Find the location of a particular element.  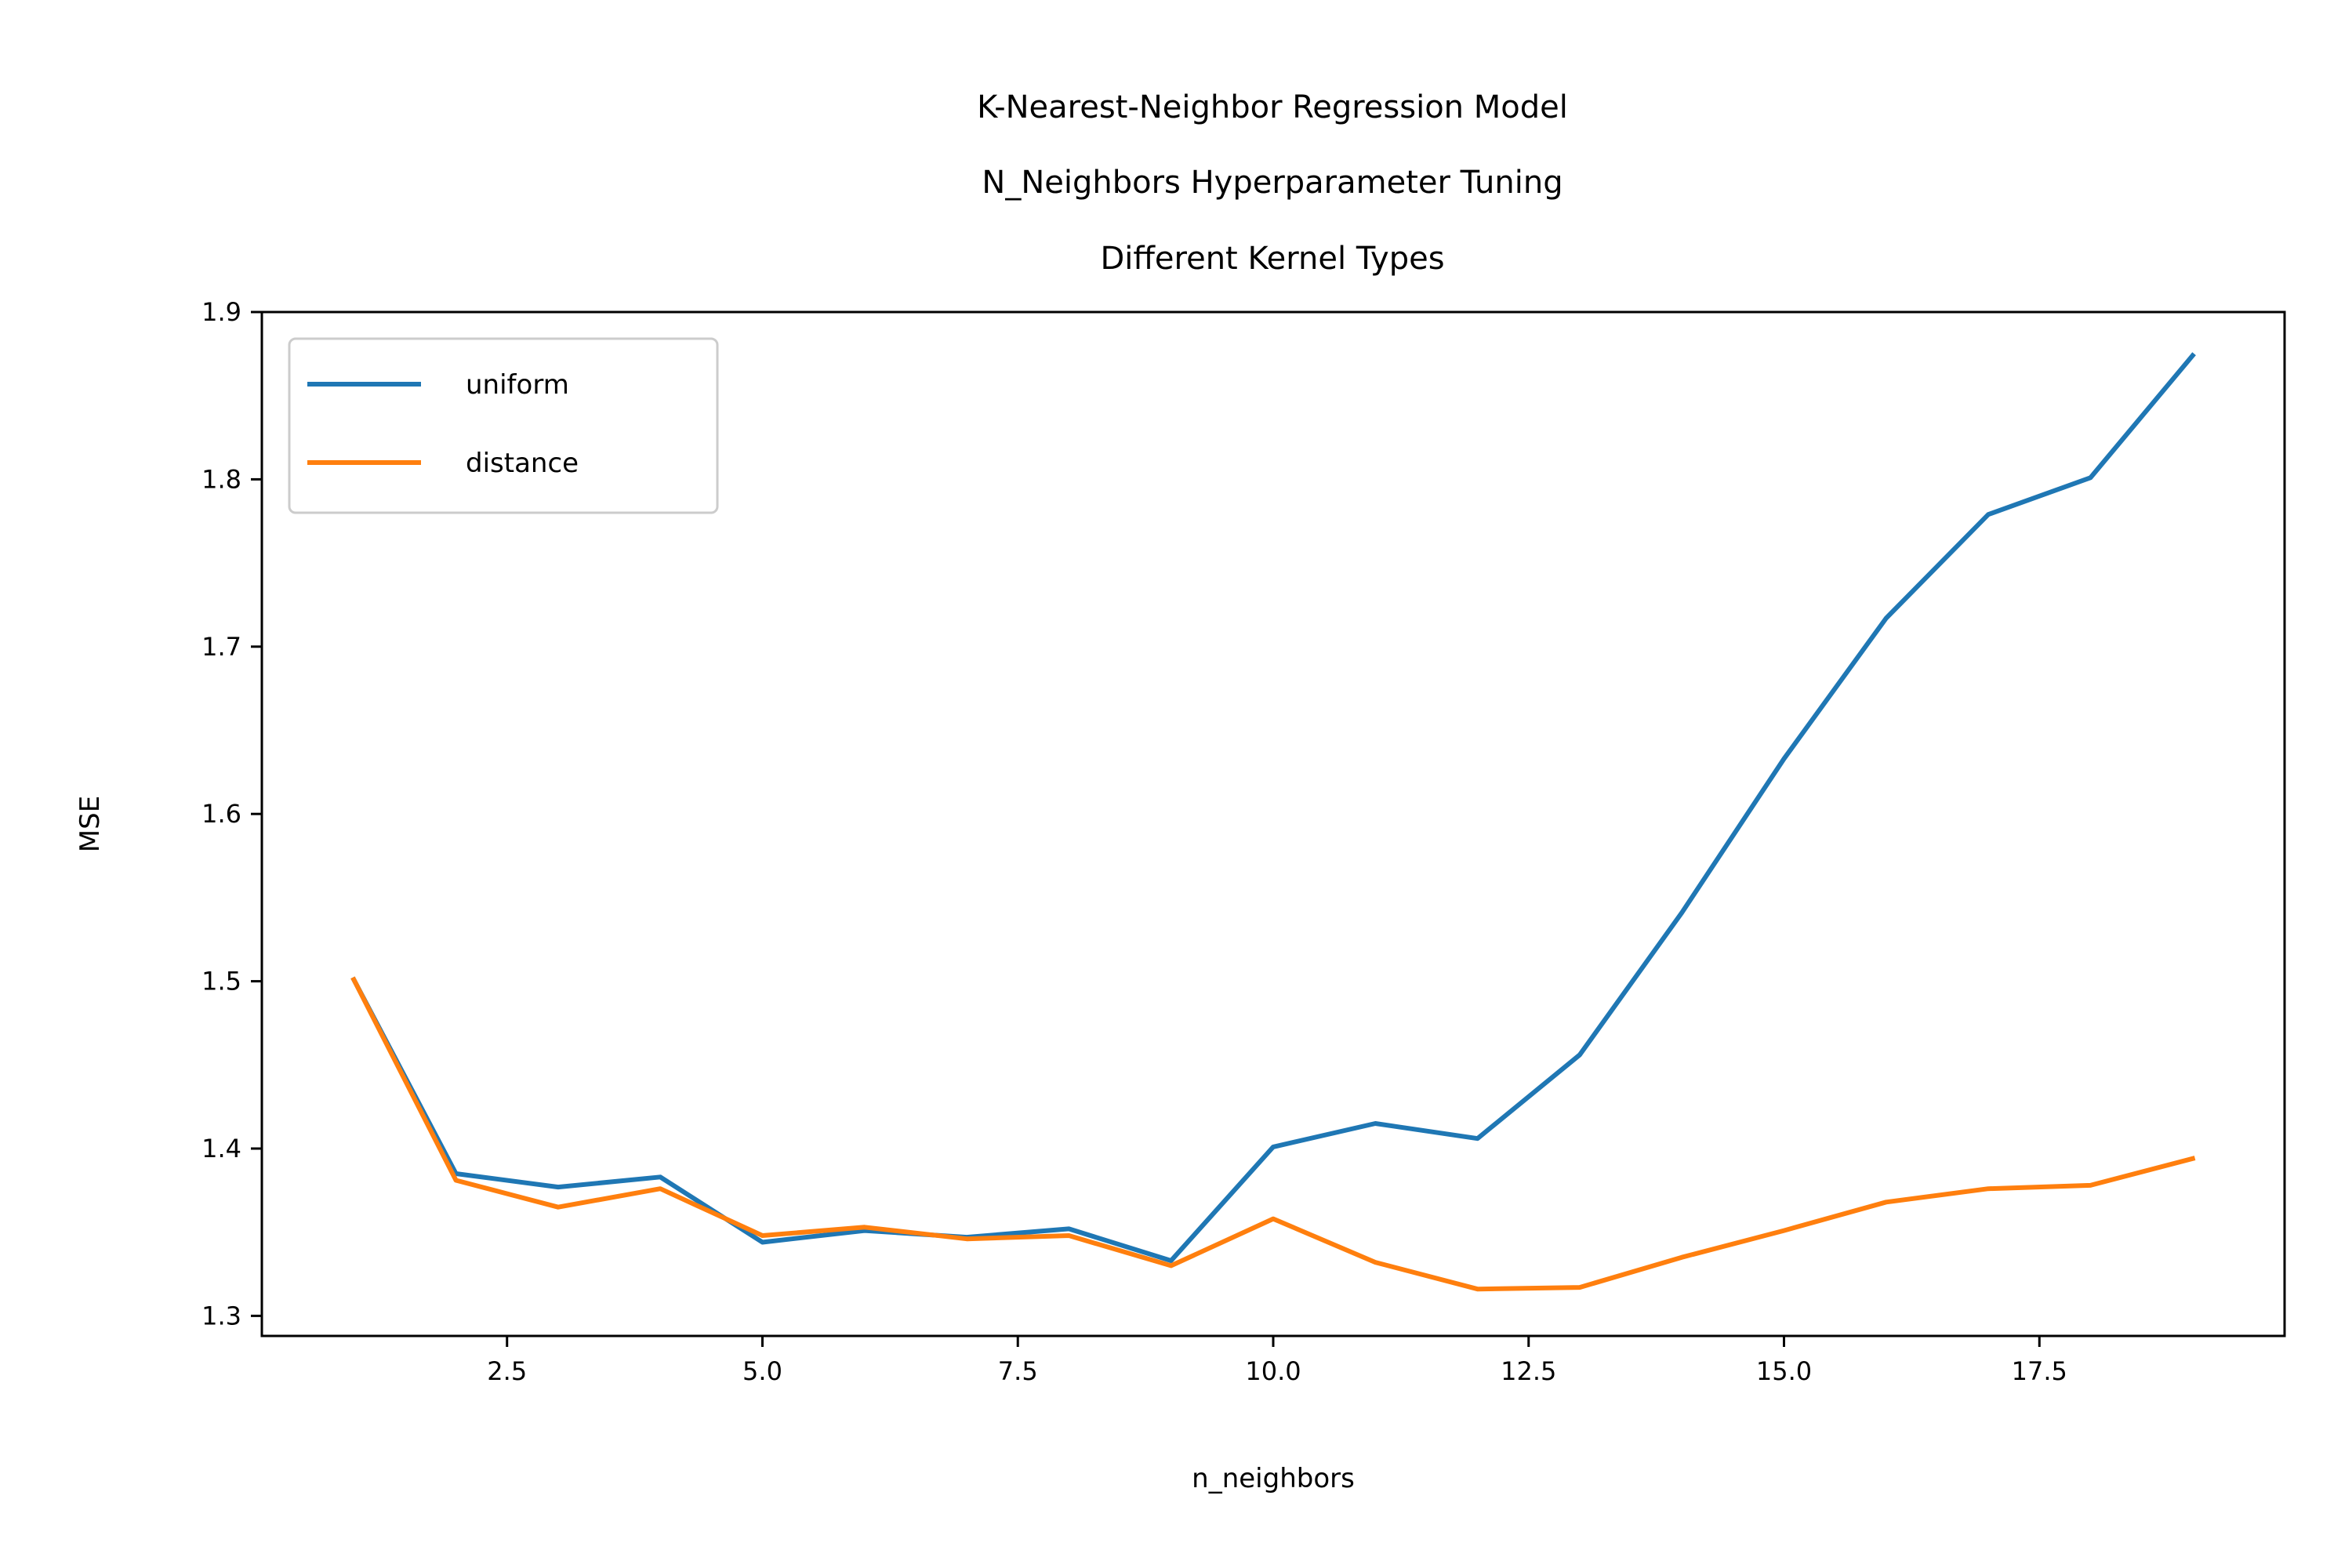

y-tick-label: 1.9 is located at coordinates (221, 312).